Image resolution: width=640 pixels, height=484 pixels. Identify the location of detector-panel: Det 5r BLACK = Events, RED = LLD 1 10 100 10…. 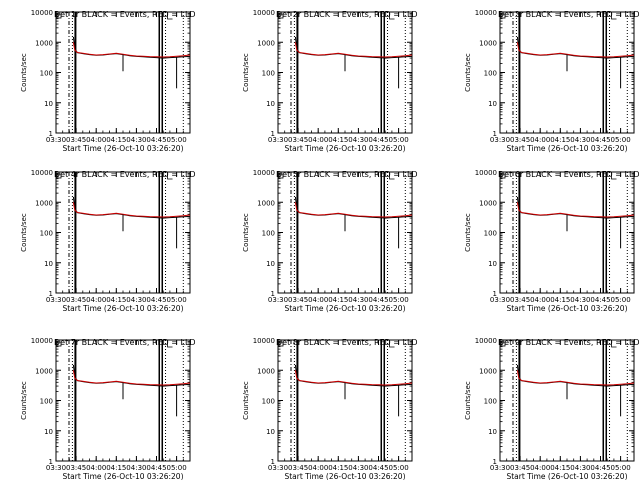
(330, 241).